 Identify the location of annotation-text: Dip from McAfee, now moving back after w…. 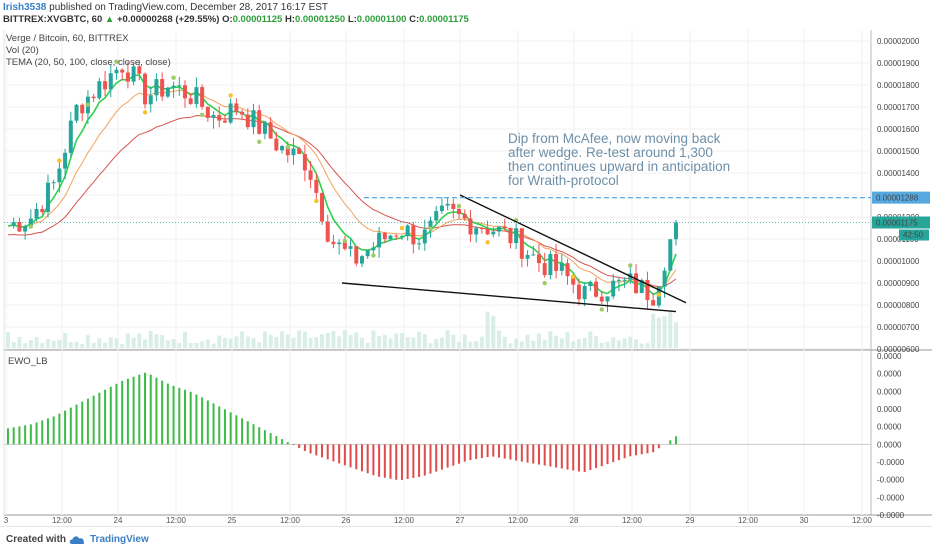
(658, 160).